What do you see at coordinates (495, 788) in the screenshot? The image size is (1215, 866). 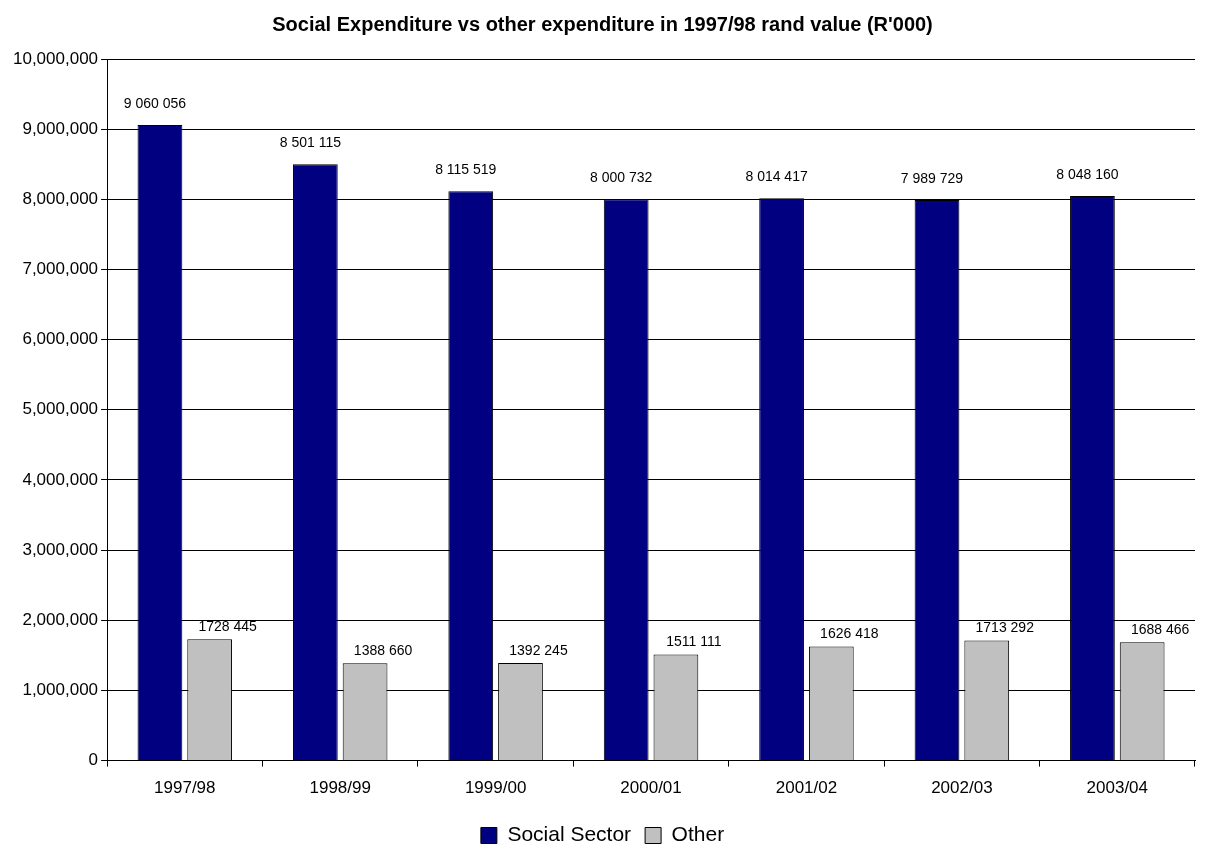 I see `x-tick-label: 1999/00` at bounding box center [495, 788].